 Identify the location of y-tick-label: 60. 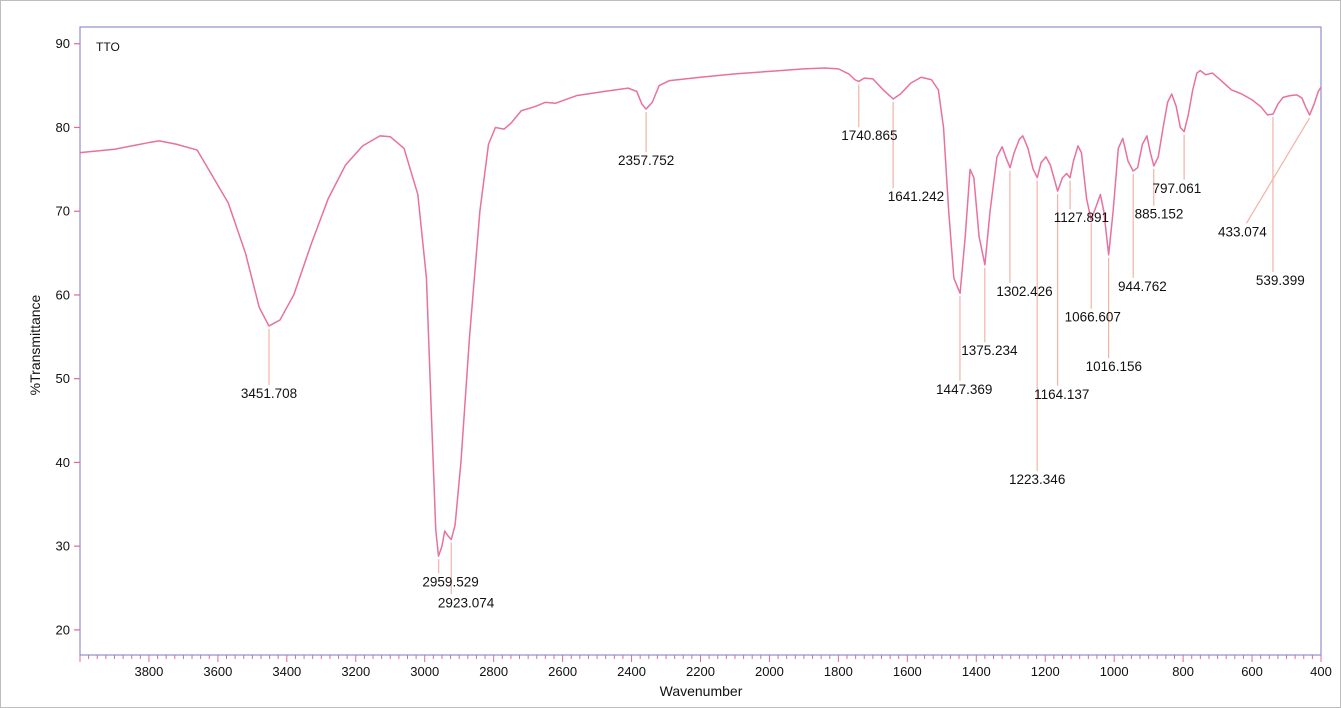
(63, 294).